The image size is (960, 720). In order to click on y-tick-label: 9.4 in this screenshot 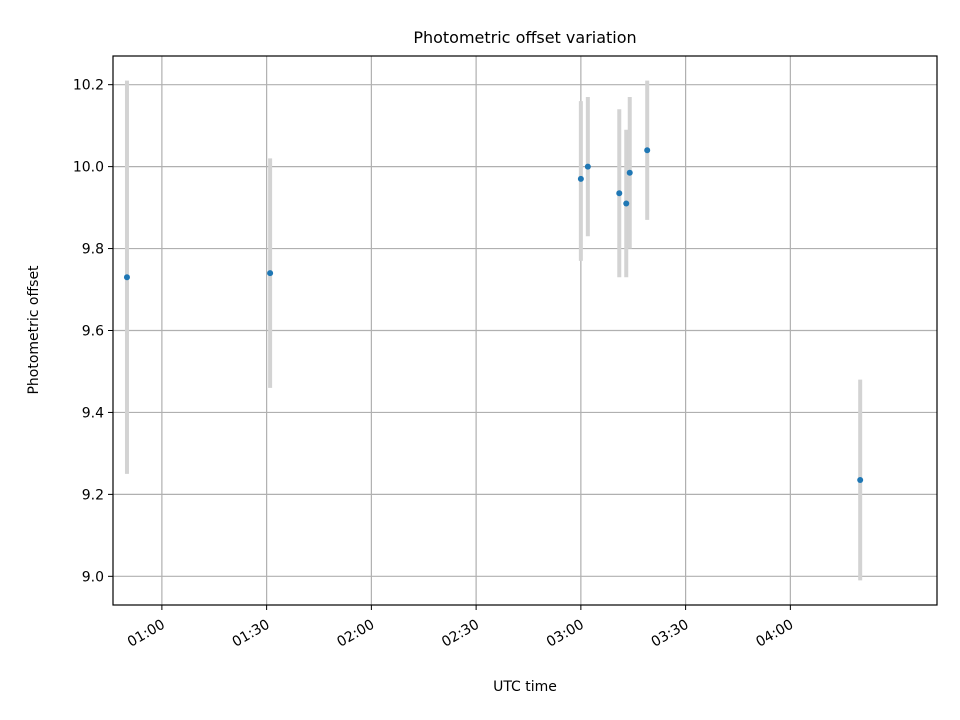, I will do `click(93, 413)`.